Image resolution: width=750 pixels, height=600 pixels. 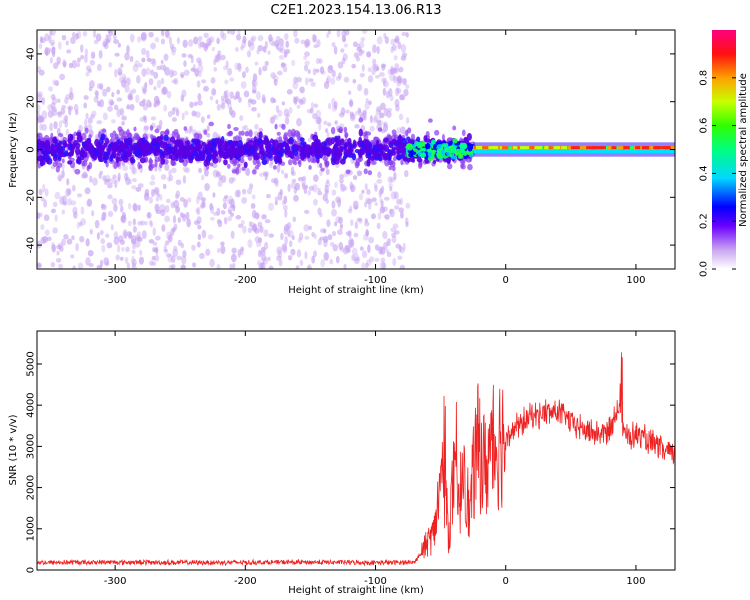 What do you see at coordinates (496, 148) in the screenshot?
I see `spectrogram-peak` at bounding box center [496, 148].